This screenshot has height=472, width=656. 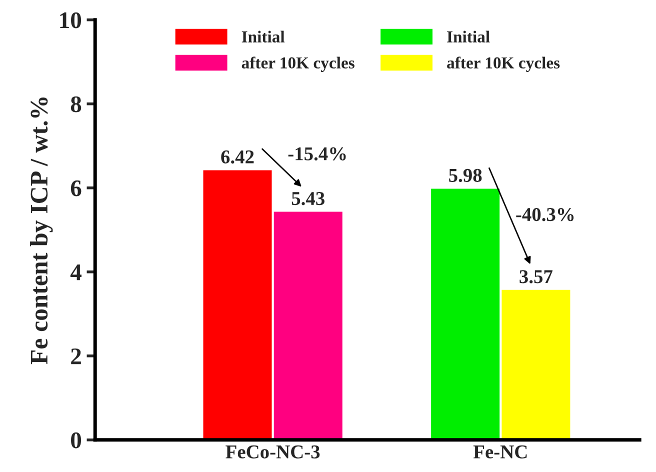 What do you see at coordinates (500, 451) in the screenshot?
I see `x-tick-label: Fe-NC` at bounding box center [500, 451].